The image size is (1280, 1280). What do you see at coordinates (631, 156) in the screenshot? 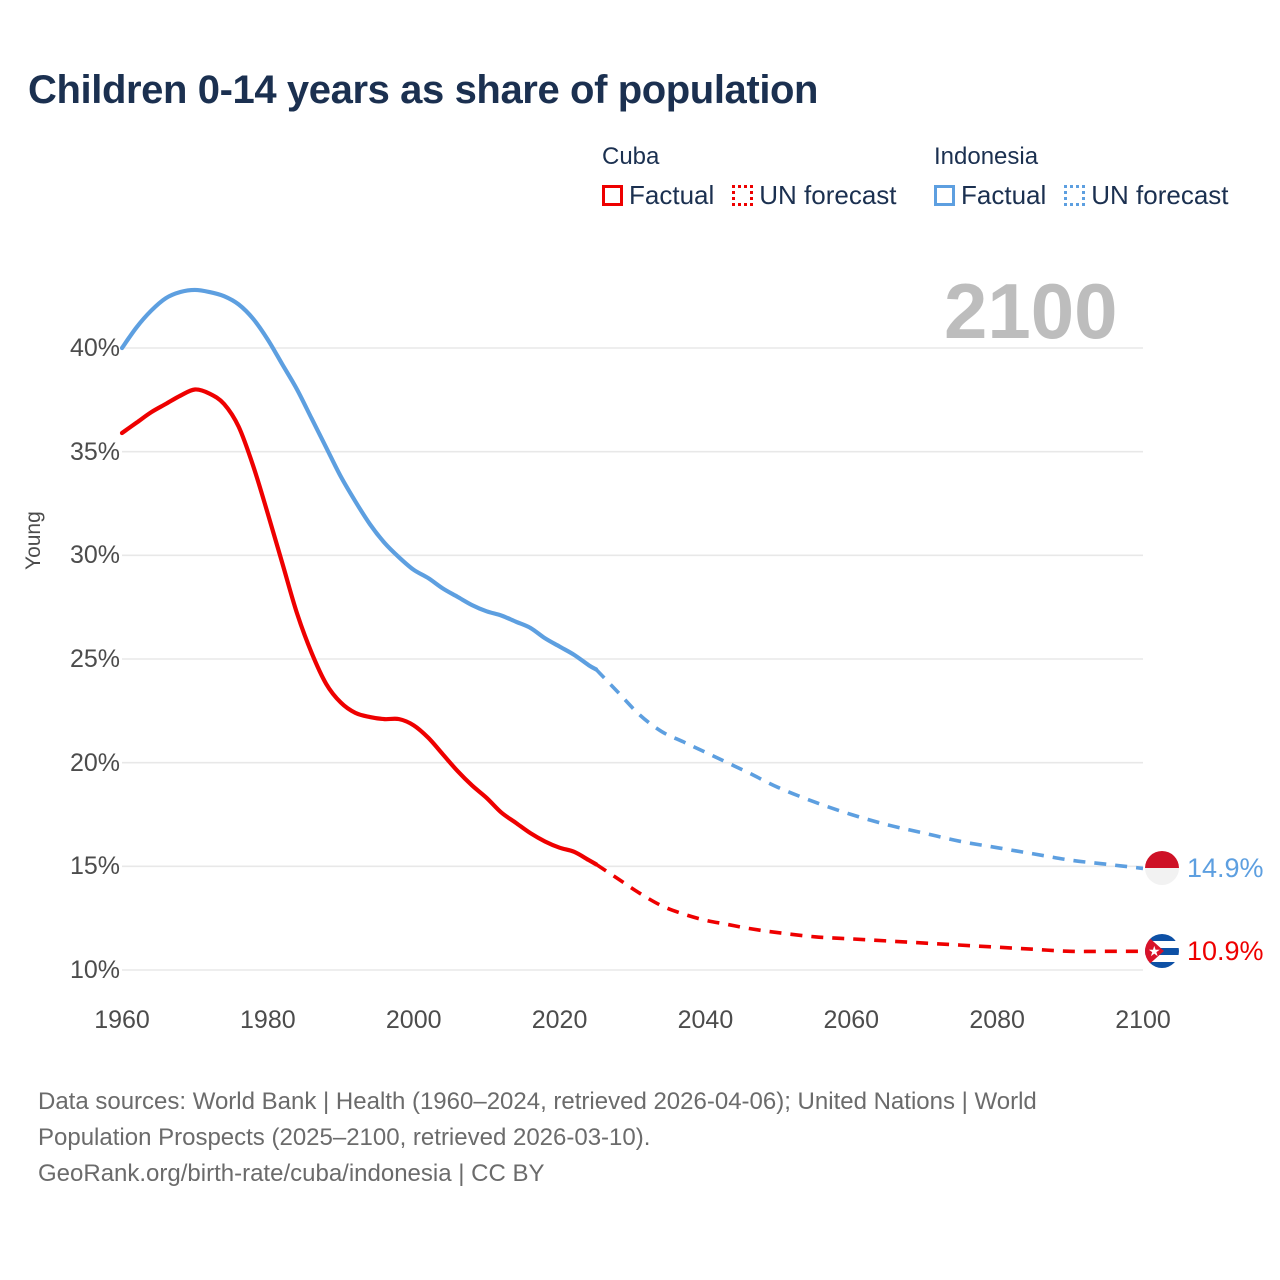
I see `legend-country-label: Cuba` at bounding box center [631, 156].